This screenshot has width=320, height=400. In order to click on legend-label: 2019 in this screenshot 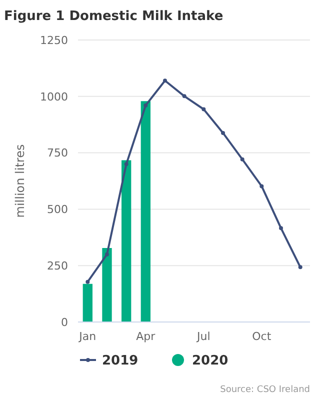, I will do `click(120, 361)`.